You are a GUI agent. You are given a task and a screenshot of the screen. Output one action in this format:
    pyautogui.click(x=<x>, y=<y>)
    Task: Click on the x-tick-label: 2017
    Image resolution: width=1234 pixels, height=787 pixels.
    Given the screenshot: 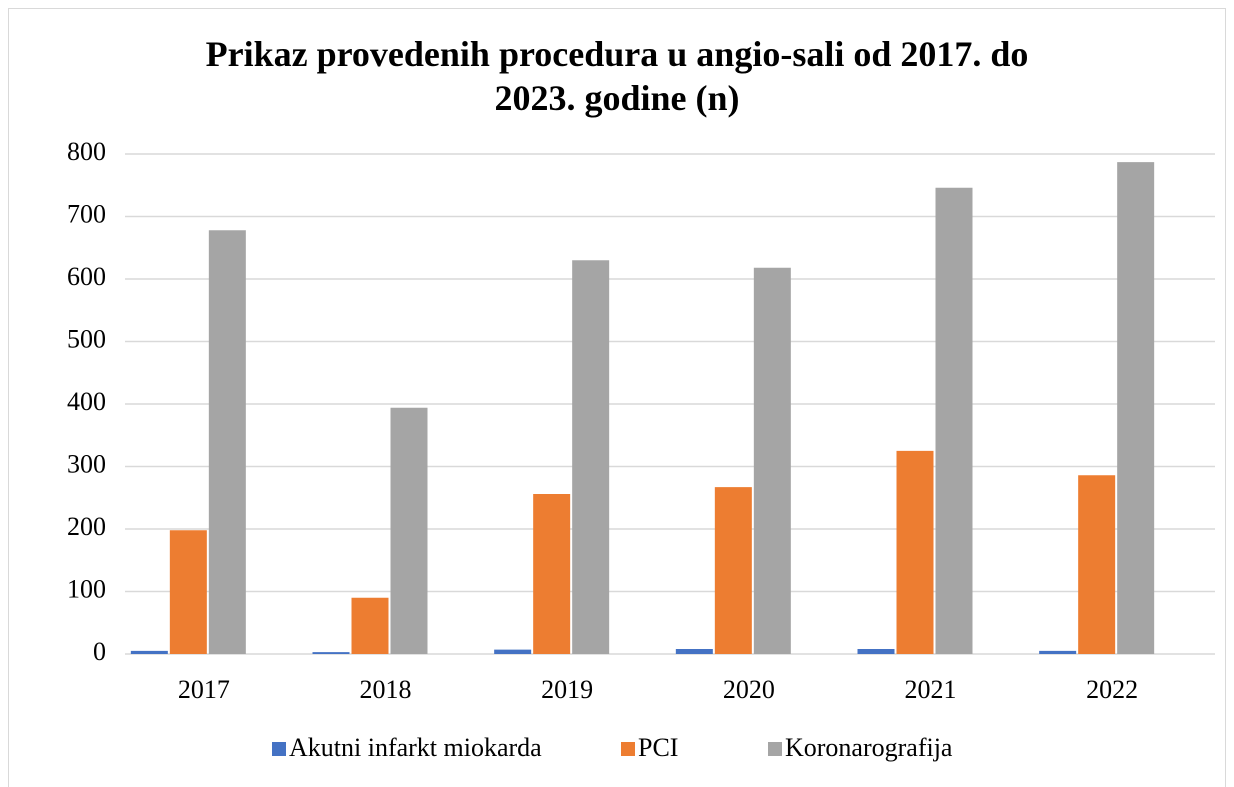 What is the action you would take?
    pyautogui.click(x=204, y=689)
    